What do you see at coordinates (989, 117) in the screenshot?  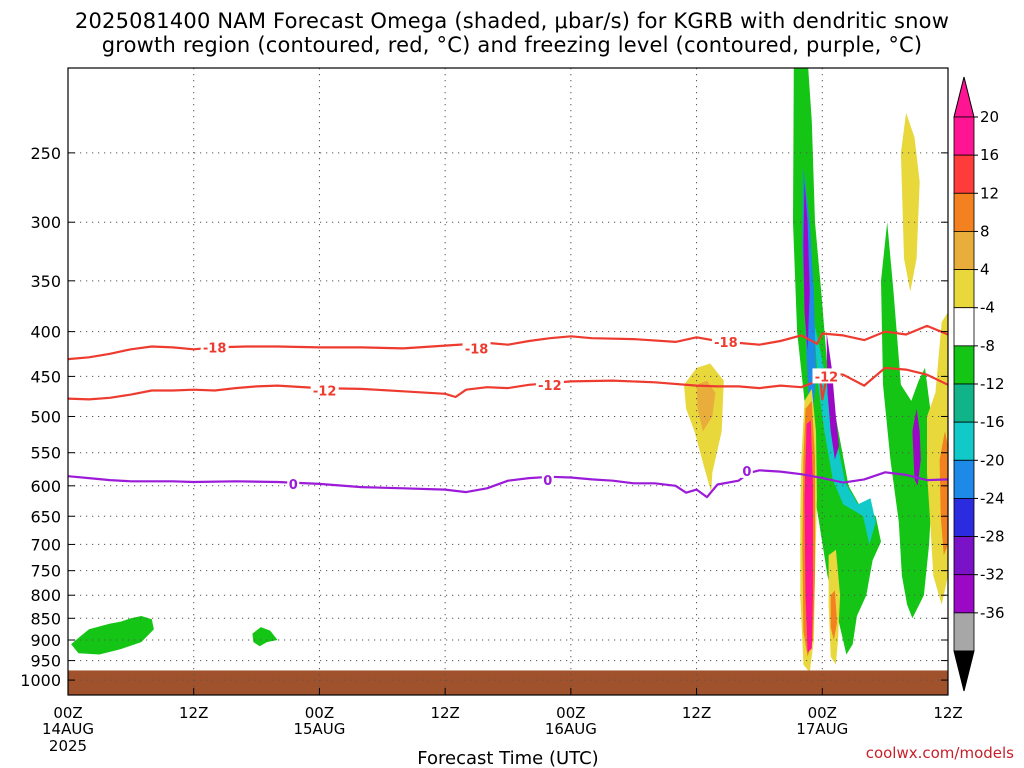 I see `colorbar-label: 20` at bounding box center [989, 117].